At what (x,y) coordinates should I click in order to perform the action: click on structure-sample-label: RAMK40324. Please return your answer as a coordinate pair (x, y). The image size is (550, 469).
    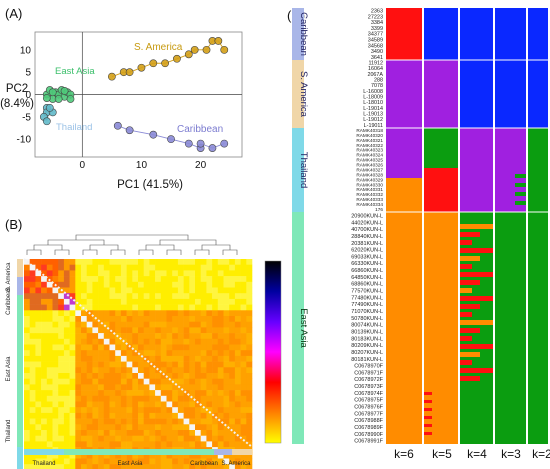
    Looking at the image, I should click on (369, 155).